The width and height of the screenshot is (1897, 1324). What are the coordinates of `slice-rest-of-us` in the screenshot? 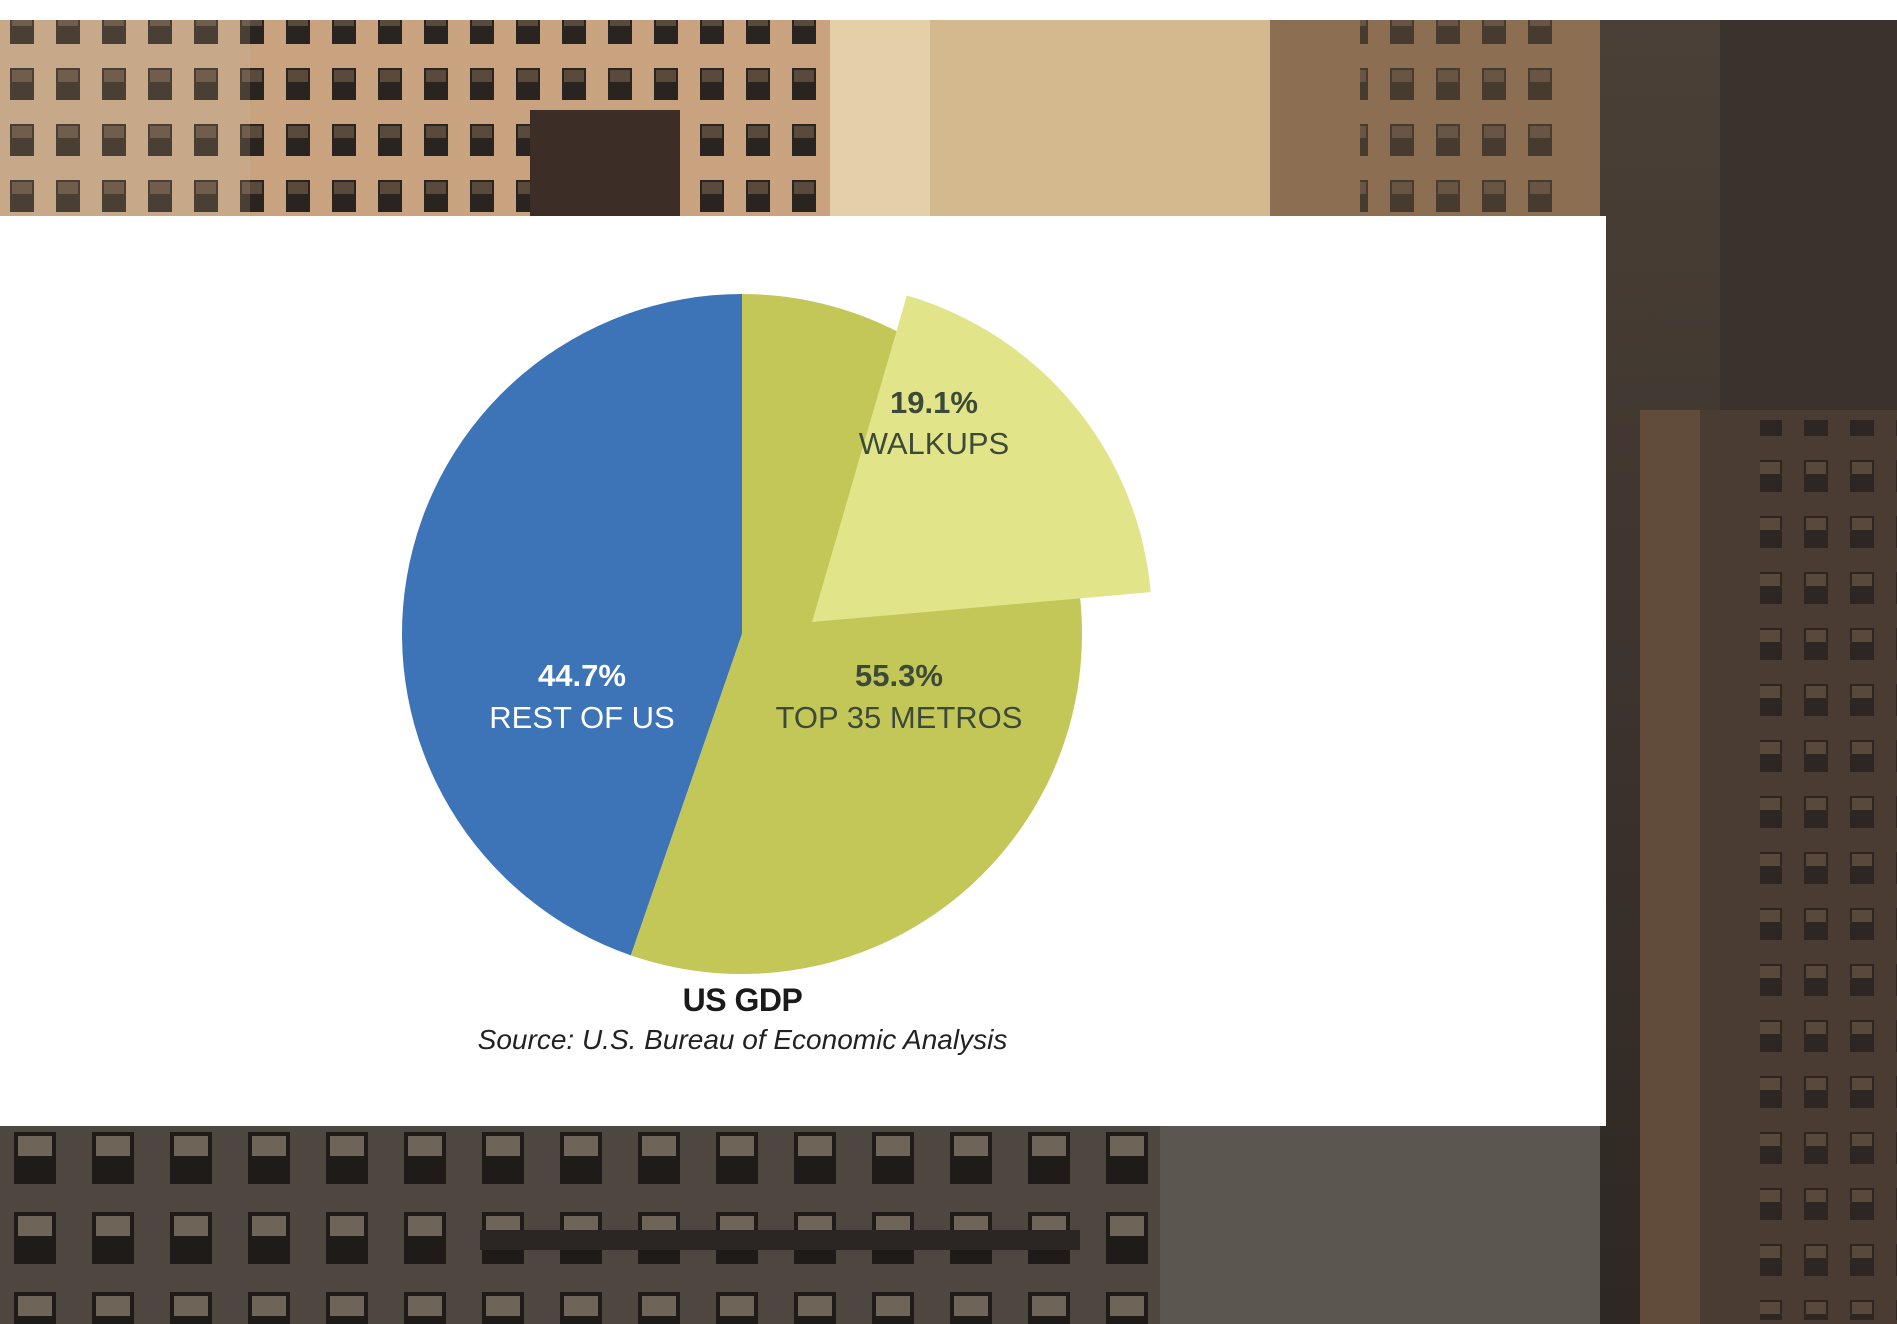 It's located at (571, 625).